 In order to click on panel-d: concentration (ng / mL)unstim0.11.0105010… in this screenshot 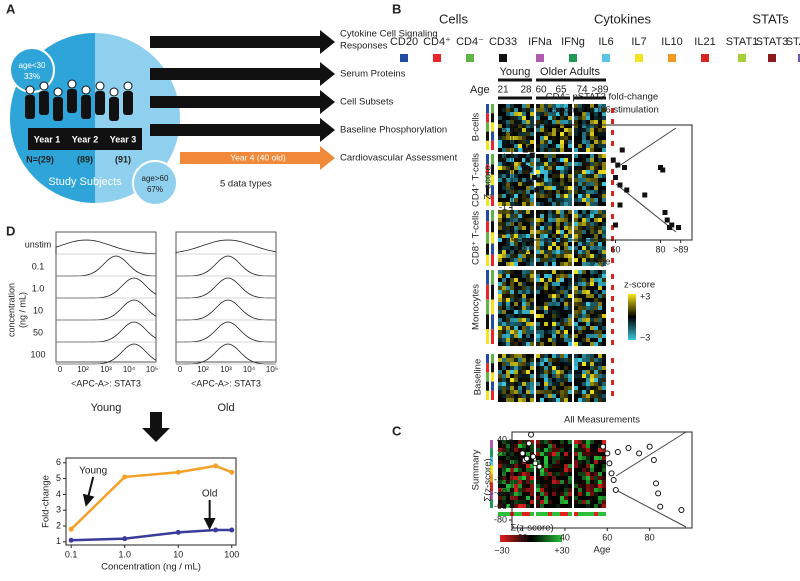, I will do `click(142, 336)`.